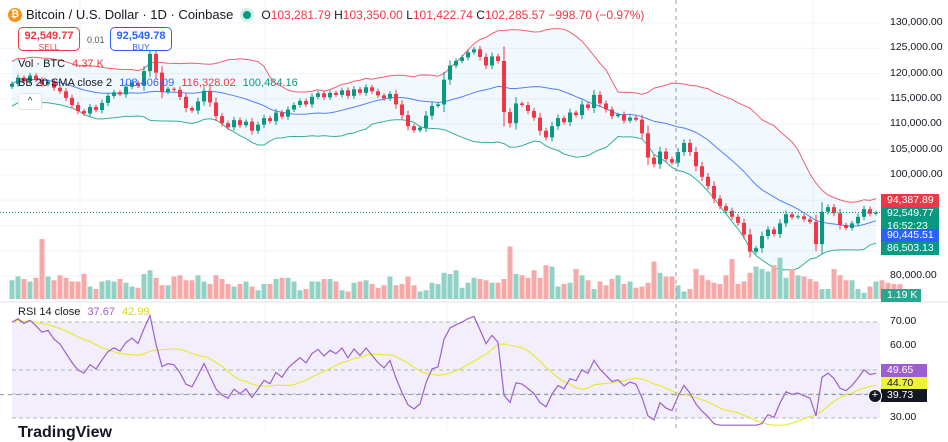 The height and width of the screenshot is (442, 948). Describe the element at coordinates (916, 97) in the screenshot. I see `price-tick-label: 115,000.00` at that location.